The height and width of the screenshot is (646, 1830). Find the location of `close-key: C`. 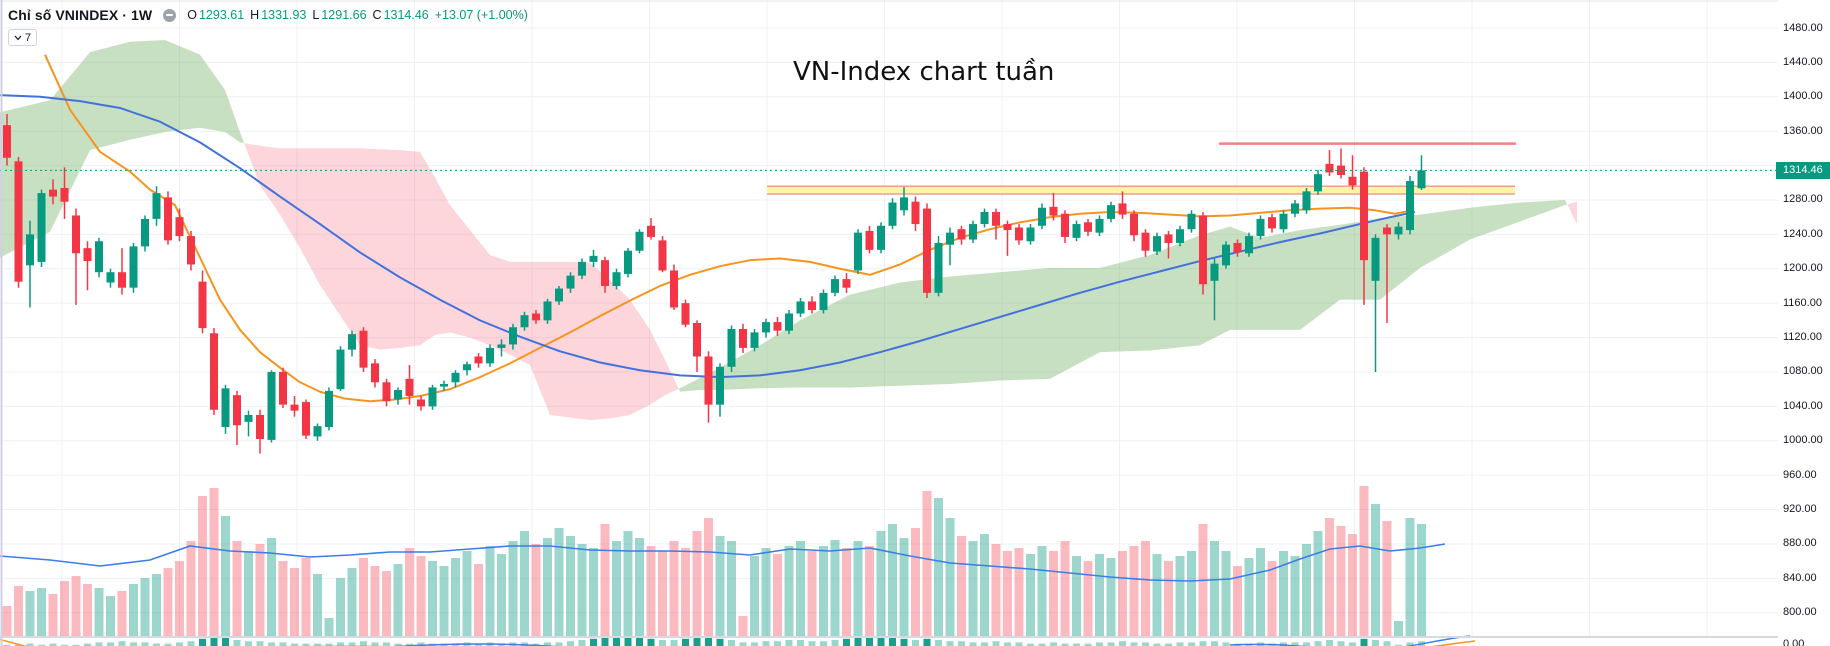

close-key: C is located at coordinates (377, 15).